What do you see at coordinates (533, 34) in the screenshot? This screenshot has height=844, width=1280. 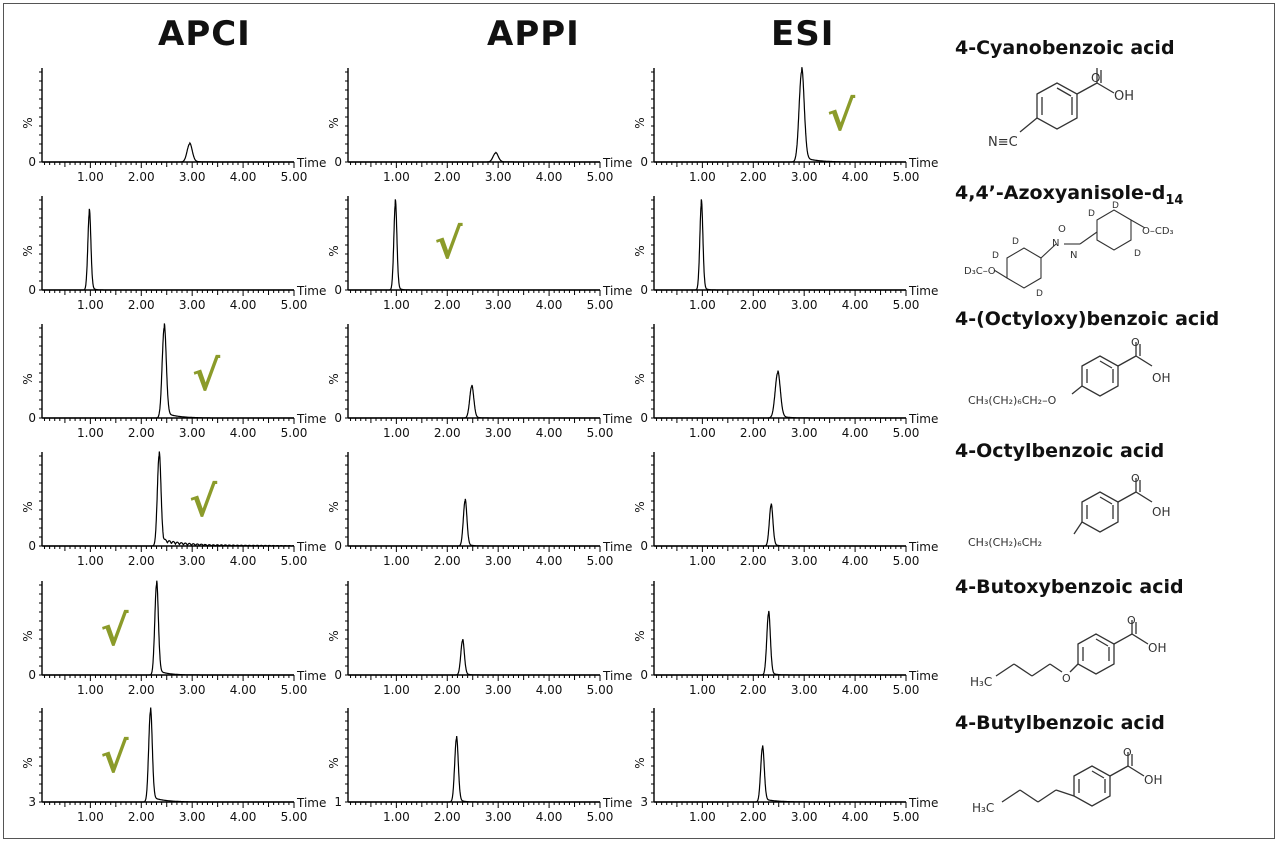 I see `column-title-appi: APPI` at bounding box center [533, 34].